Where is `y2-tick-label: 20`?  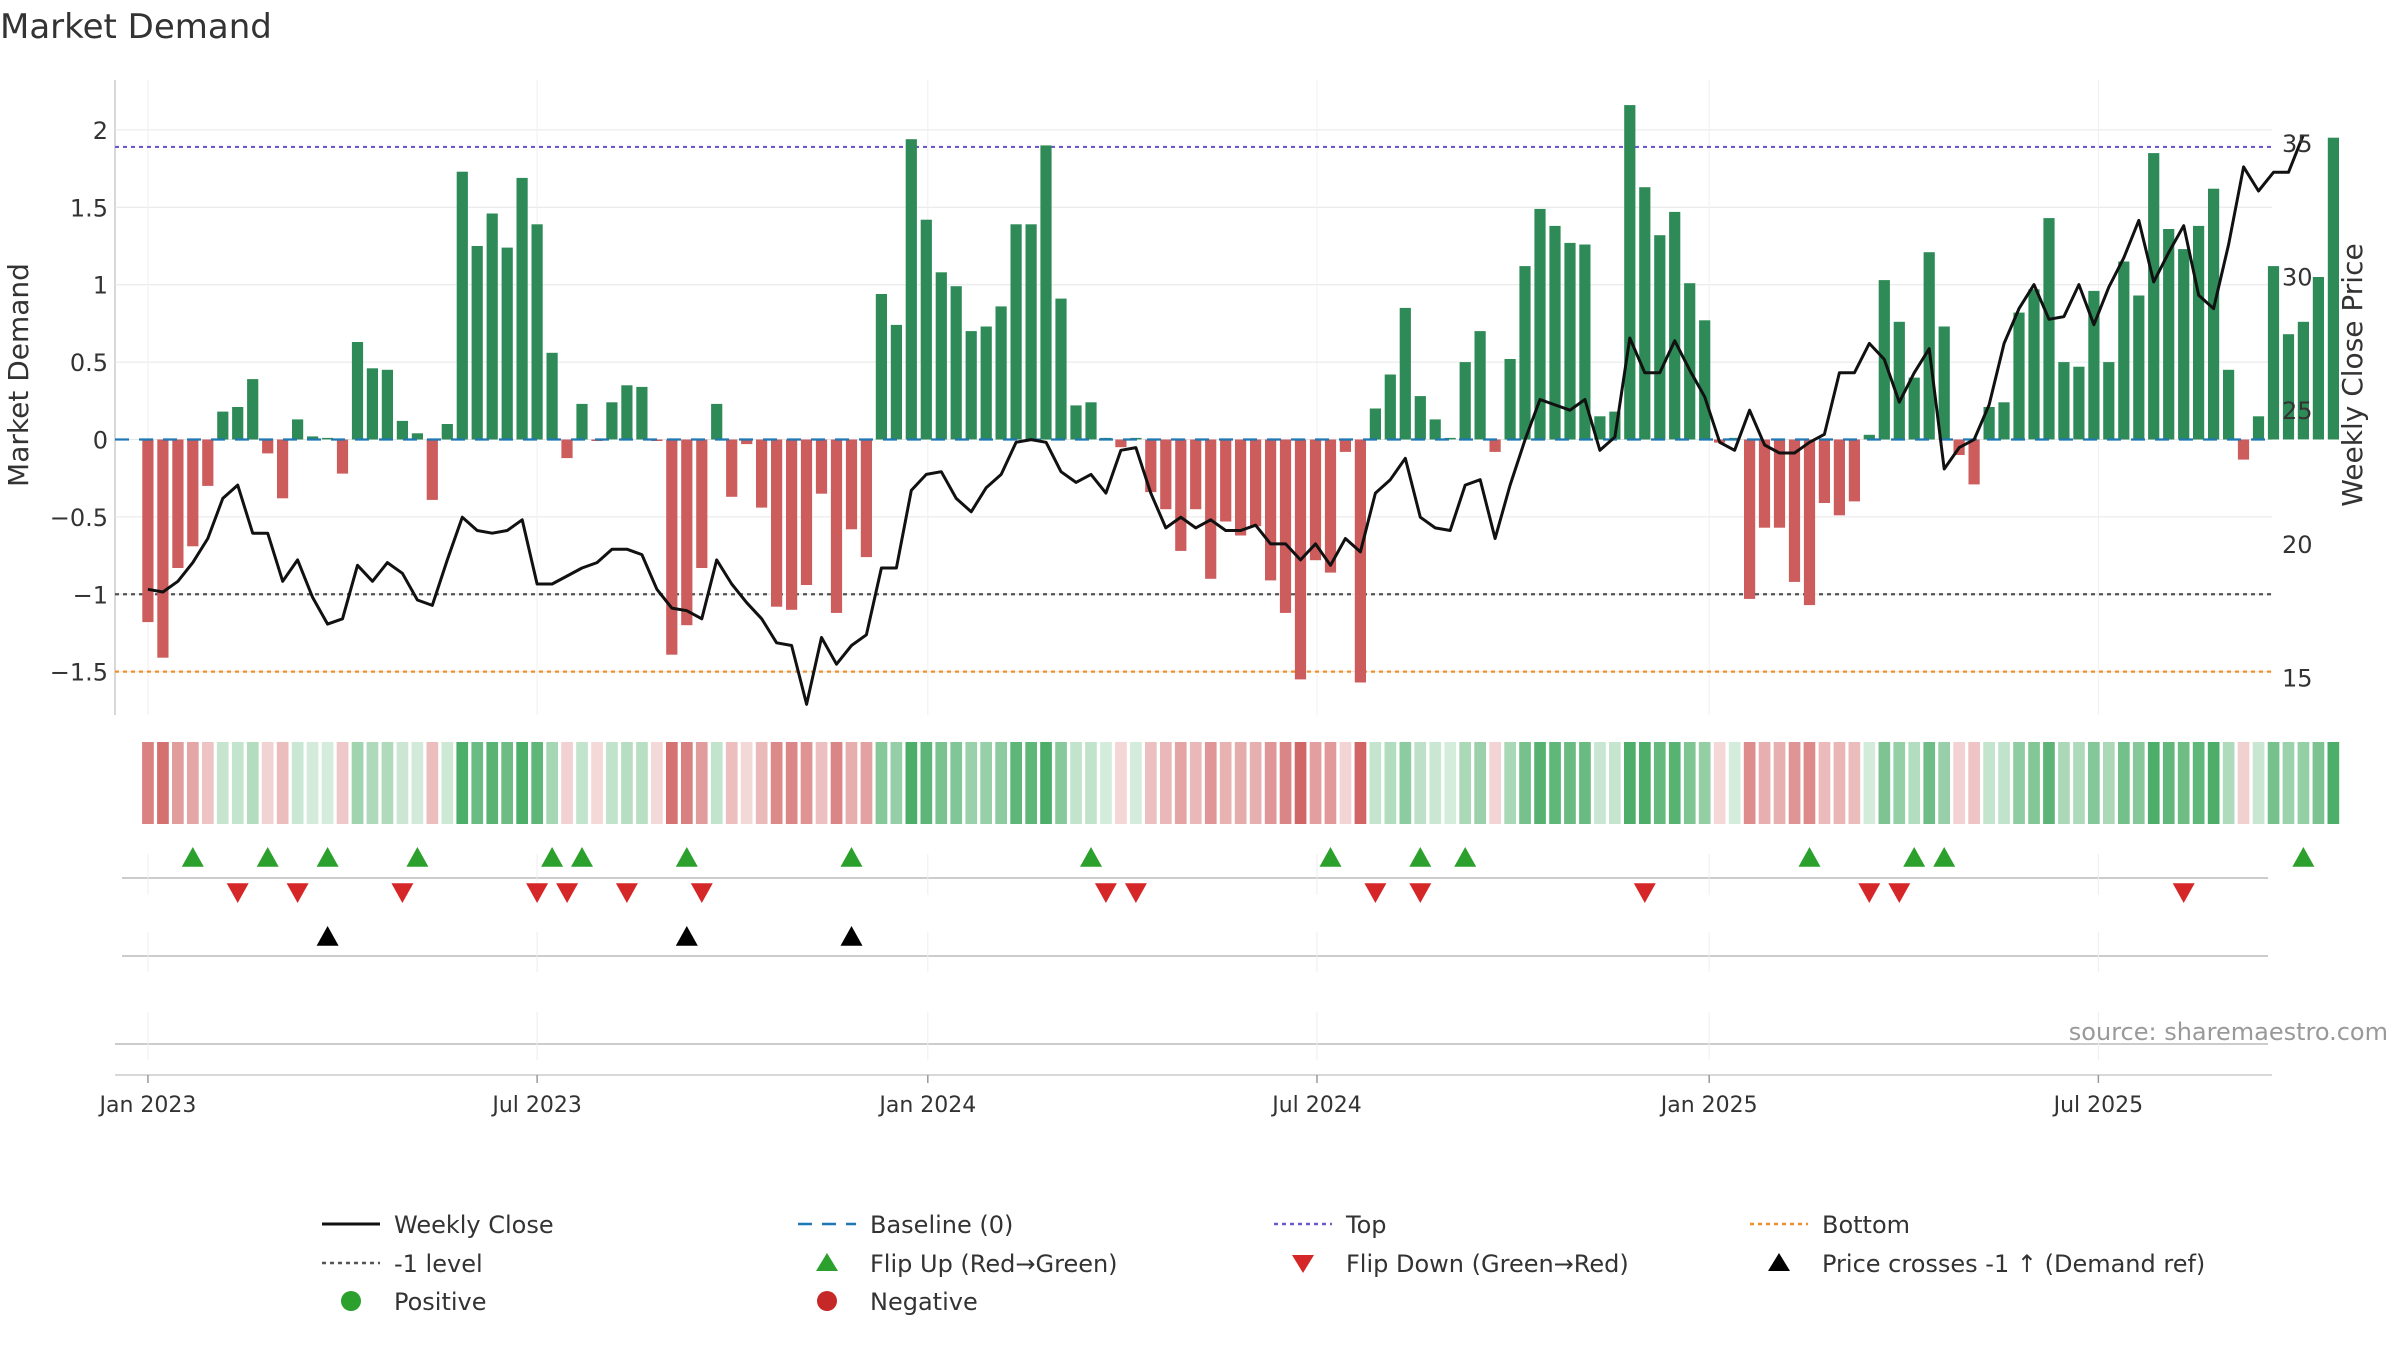 y2-tick-label: 20 is located at coordinates (2297, 545).